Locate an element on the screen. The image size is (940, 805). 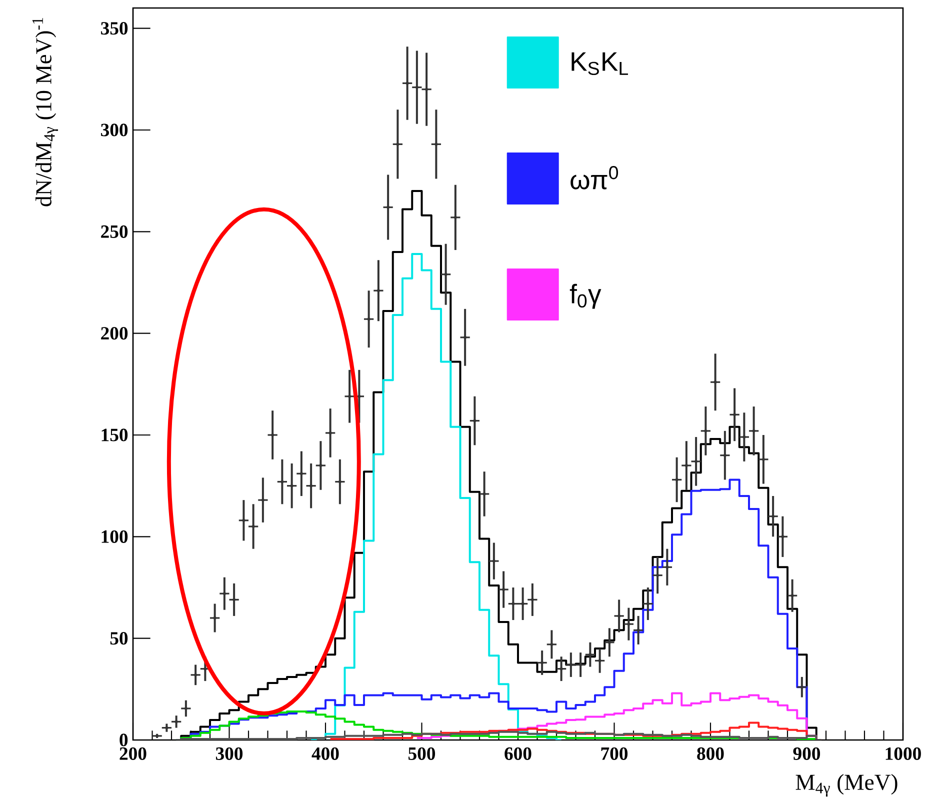
x-tick-label: 700 is located at coordinates (614, 753).